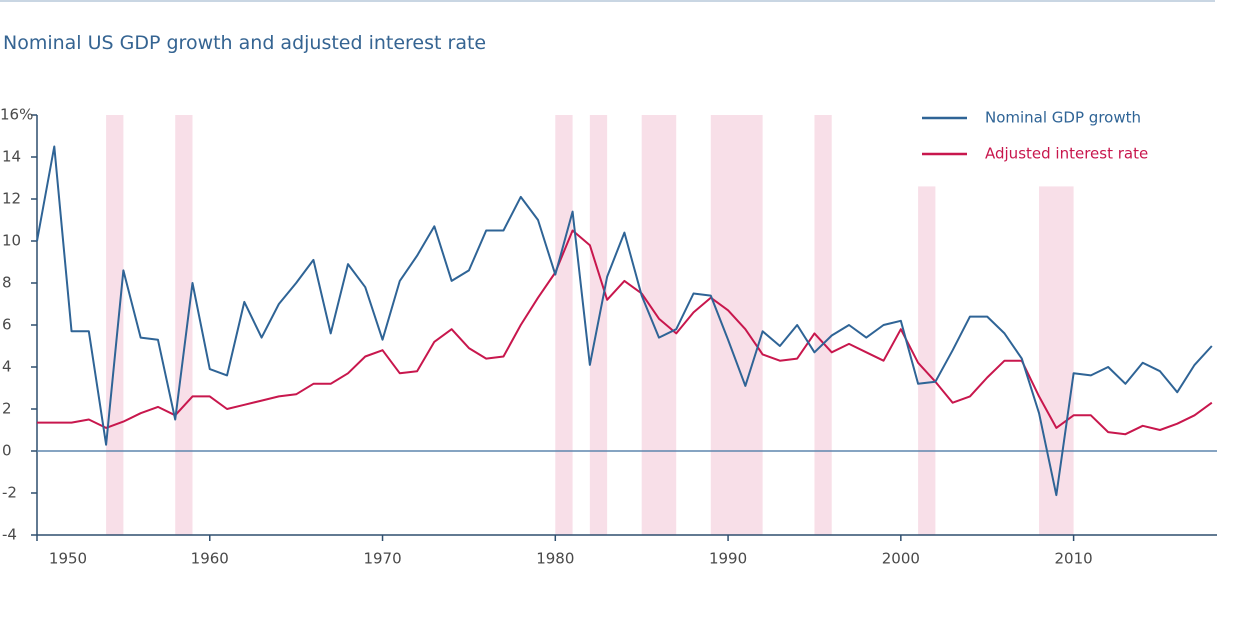 The image size is (1241, 634). Describe the element at coordinates (382, 559) in the screenshot. I see `x-tick-label: 1970` at that location.